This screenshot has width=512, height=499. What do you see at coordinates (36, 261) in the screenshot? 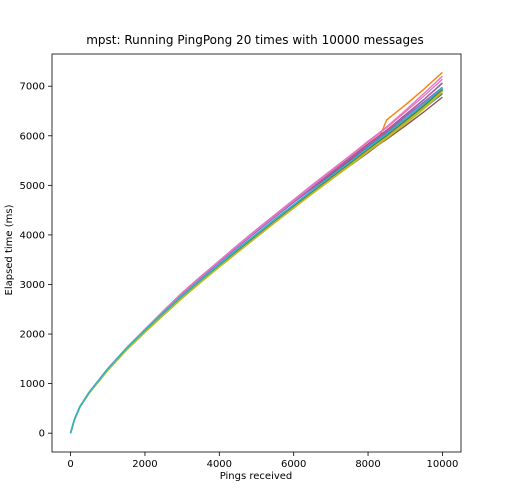
I see `y-axis-ticks: 0 1000 2000 3000 4000 5000 6000 7000` at bounding box center [36, 261].